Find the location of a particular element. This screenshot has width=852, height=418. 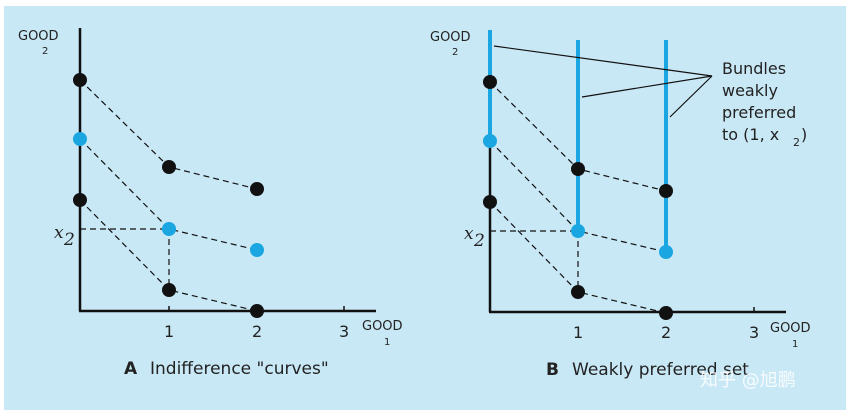

panel-b-callout-line-2: weakly is located at coordinates (750, 90).